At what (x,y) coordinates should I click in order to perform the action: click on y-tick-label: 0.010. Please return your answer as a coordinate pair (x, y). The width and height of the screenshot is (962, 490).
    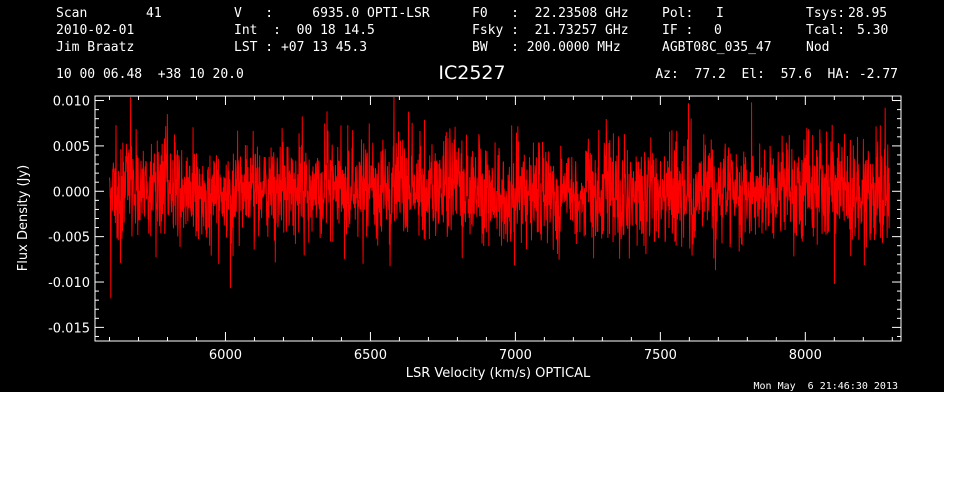
    Looking at the image, I should click on (71, 102).